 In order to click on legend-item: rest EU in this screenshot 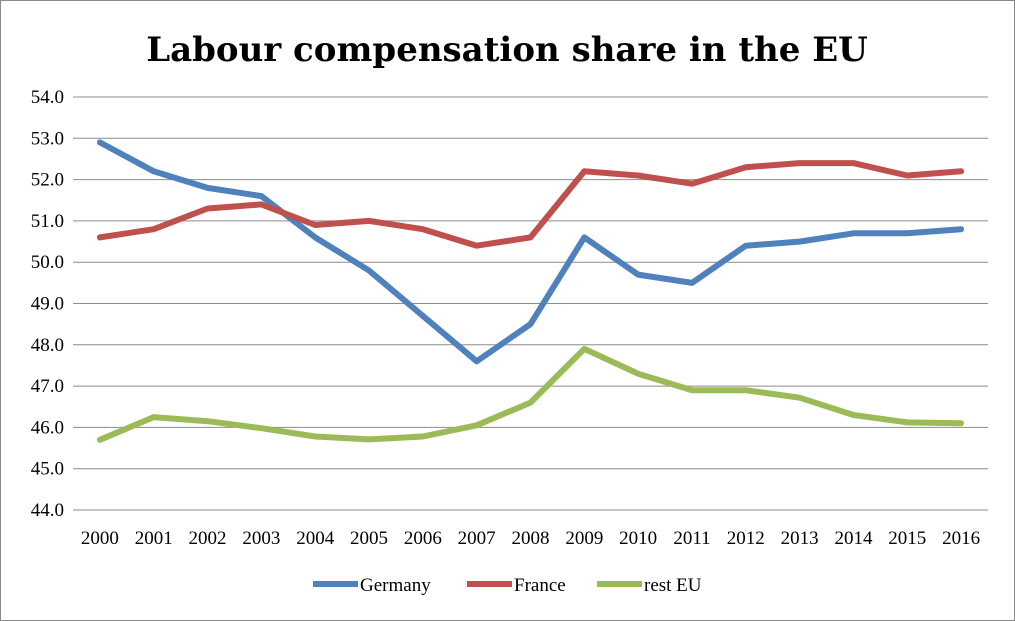, I will do `click(649, 585)`.